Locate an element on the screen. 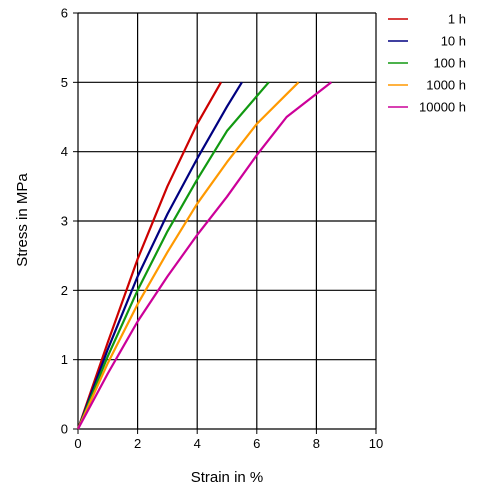 This screenshot has width=486, height=488. x-tick-label: 4 is located at coordinates (197, 443).